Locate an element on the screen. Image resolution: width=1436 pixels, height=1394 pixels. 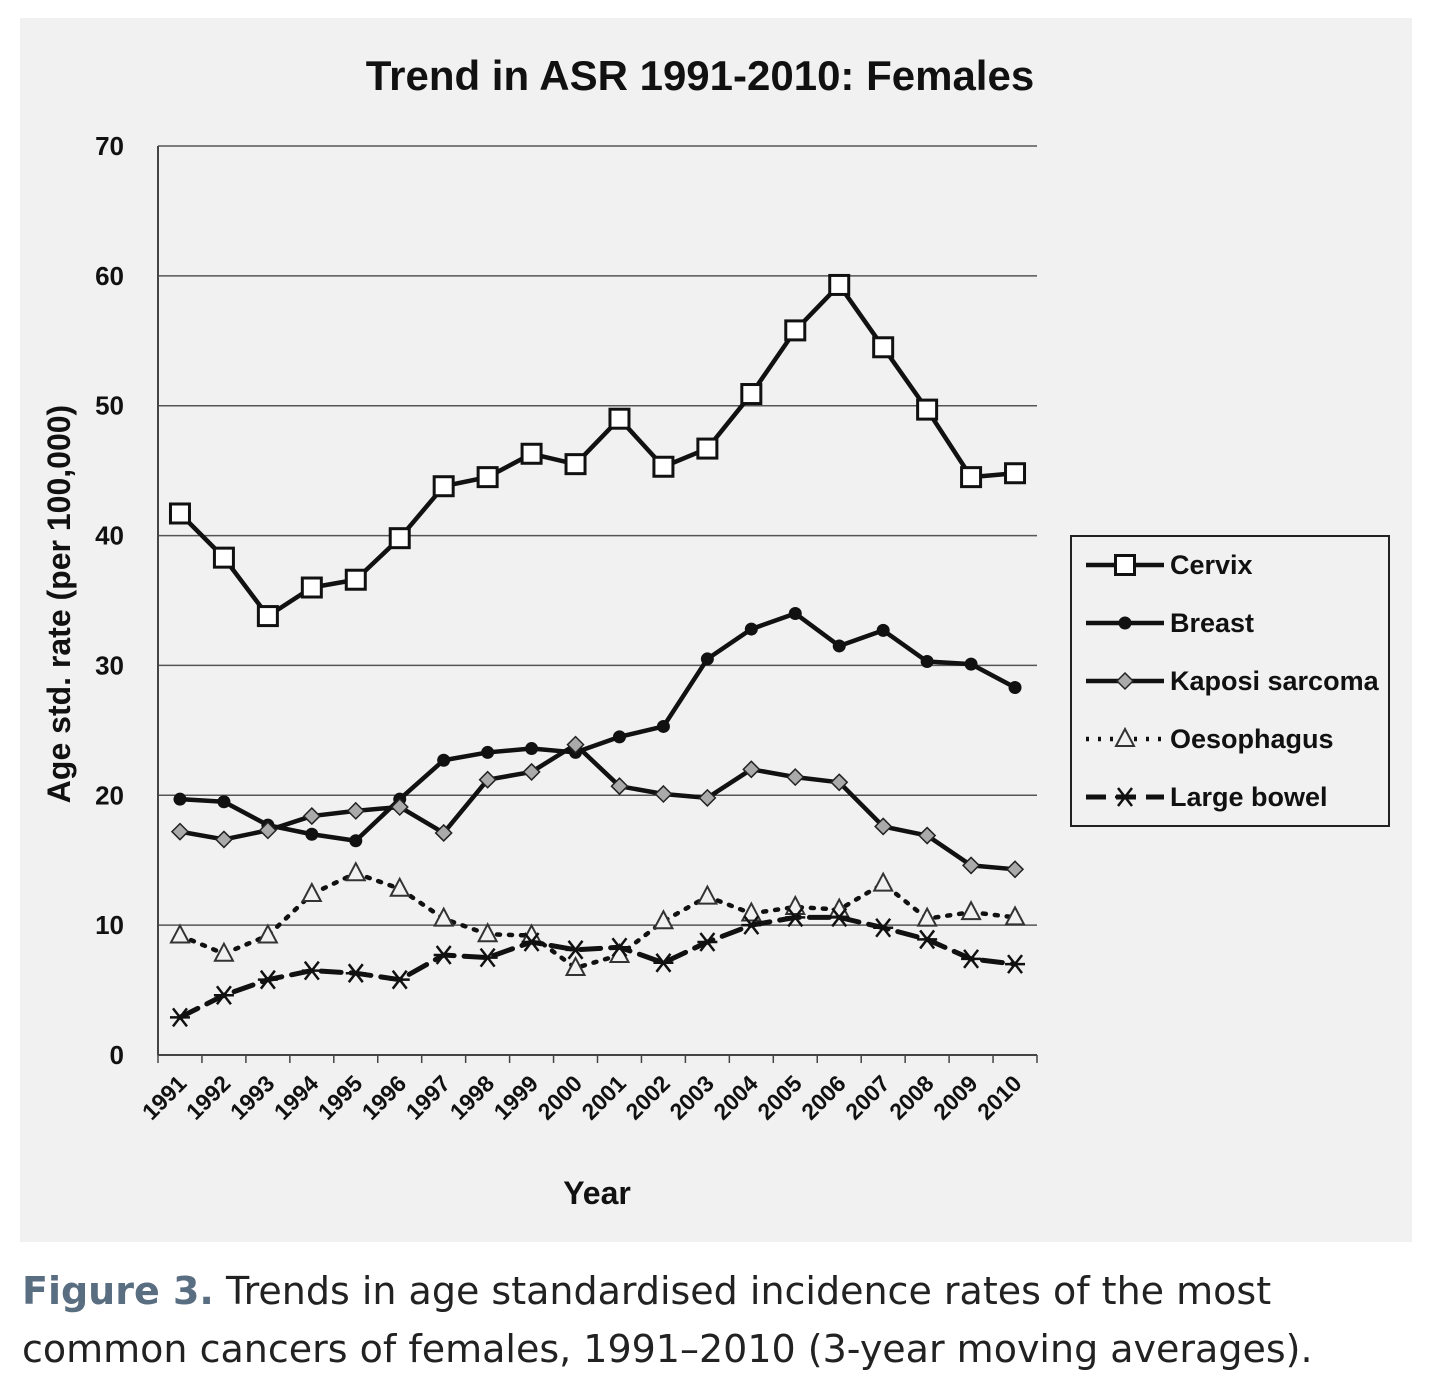
x-tick-label: 1996 is located at coordinates (384, 1097).